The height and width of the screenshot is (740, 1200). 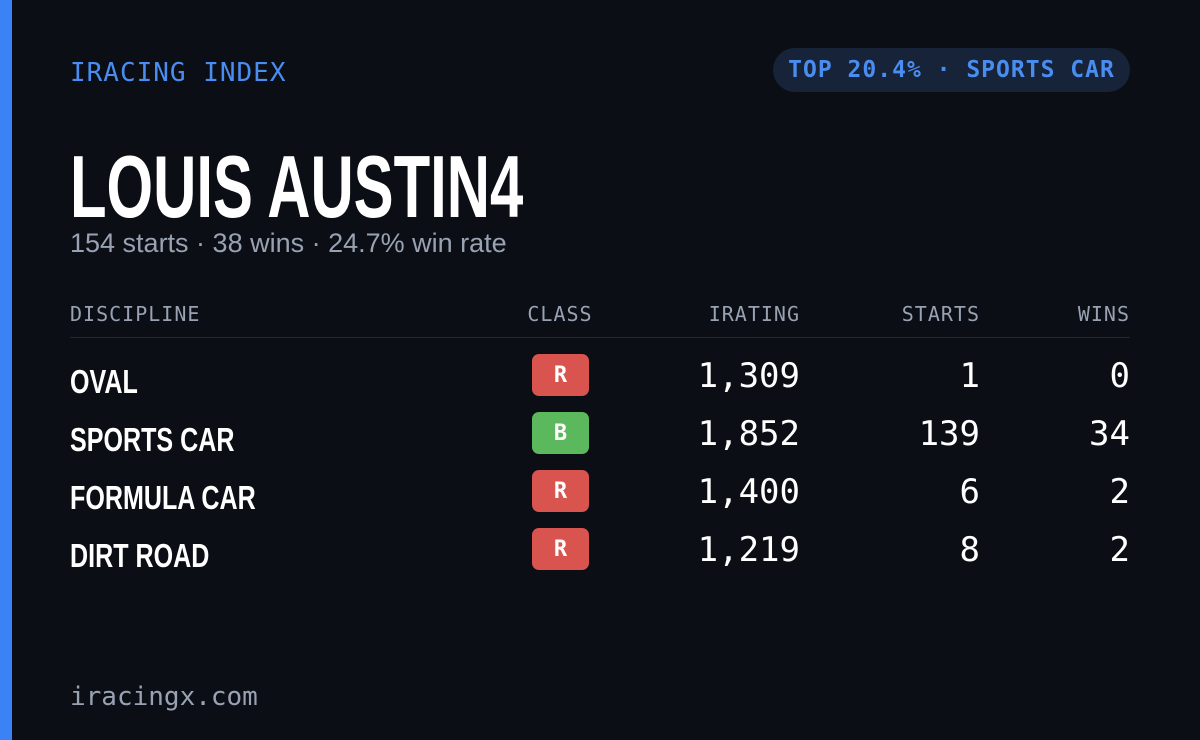 What do you see at coordinates (748, 434) in the screenshot?
I see `irating: 1,852` at bounding box center [748, 434].